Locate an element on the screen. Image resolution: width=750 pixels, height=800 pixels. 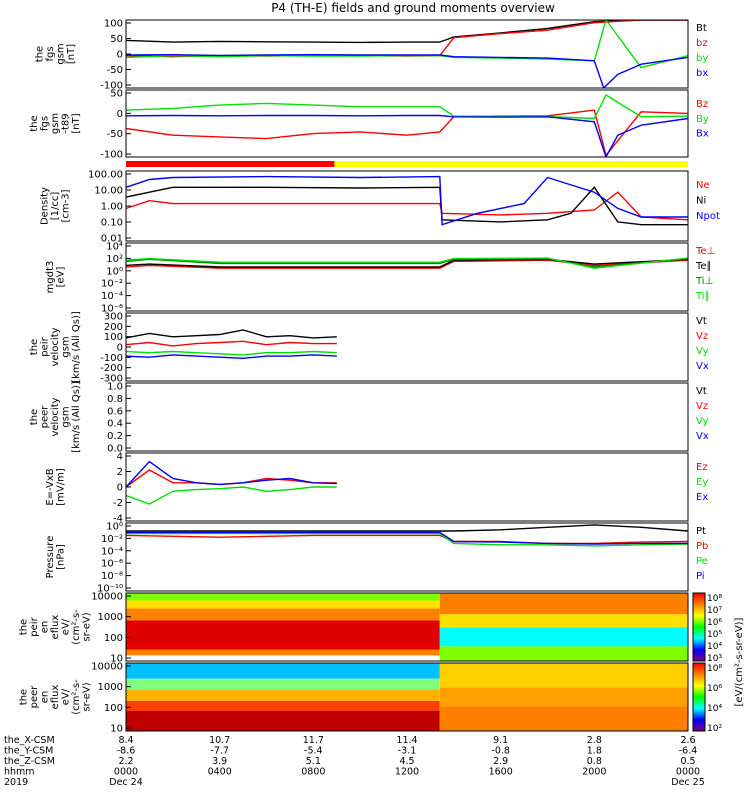
legend-e-field-0: Ez is located at coordinates (702, 467).